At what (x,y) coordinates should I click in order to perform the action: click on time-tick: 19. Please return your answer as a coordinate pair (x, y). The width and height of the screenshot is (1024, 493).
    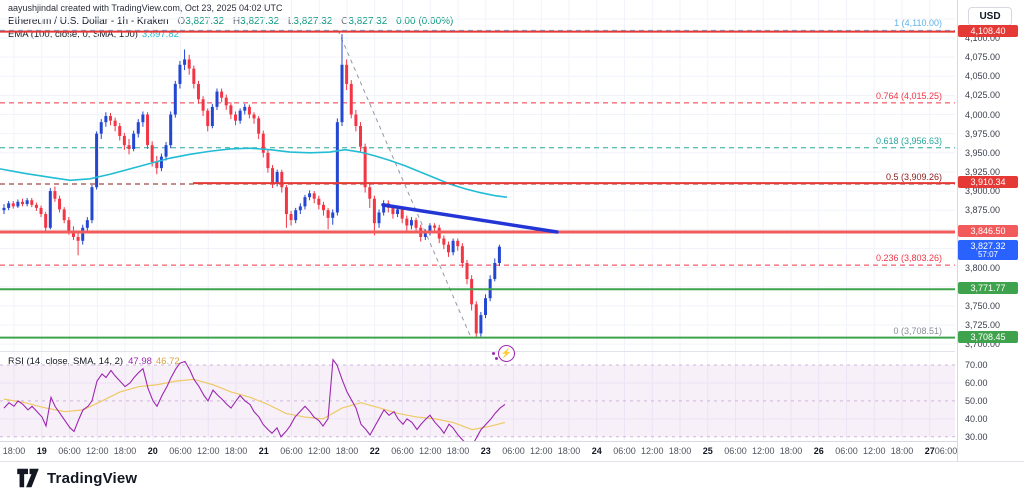
    Looking at the image, I should click on (41, 451).